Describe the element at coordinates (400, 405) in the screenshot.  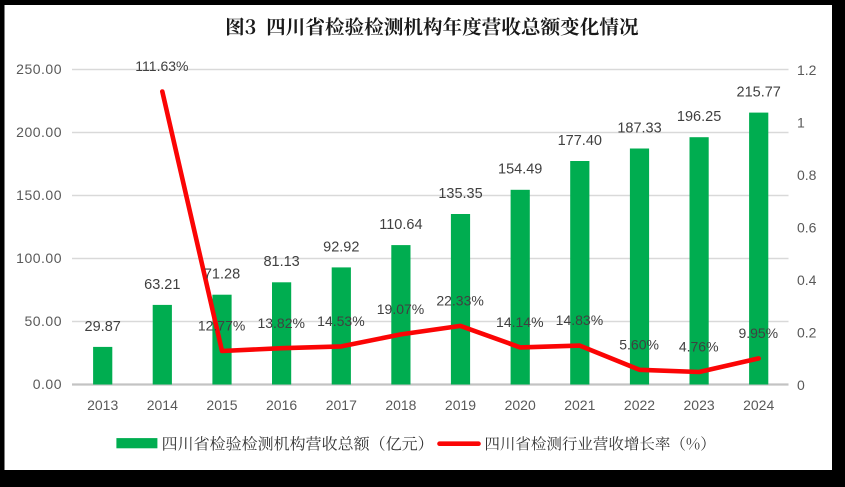
I see `svg-text: 2018` at that location.